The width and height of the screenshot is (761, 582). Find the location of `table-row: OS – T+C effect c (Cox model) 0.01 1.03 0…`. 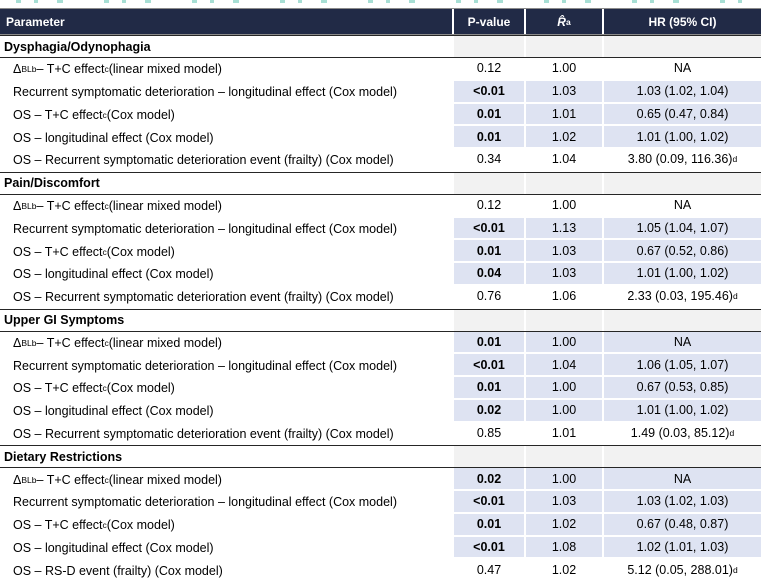

table-row: OS – T+C effect c (Cox model) 0.01 1.03 0… is located at coordinates (380, 251).